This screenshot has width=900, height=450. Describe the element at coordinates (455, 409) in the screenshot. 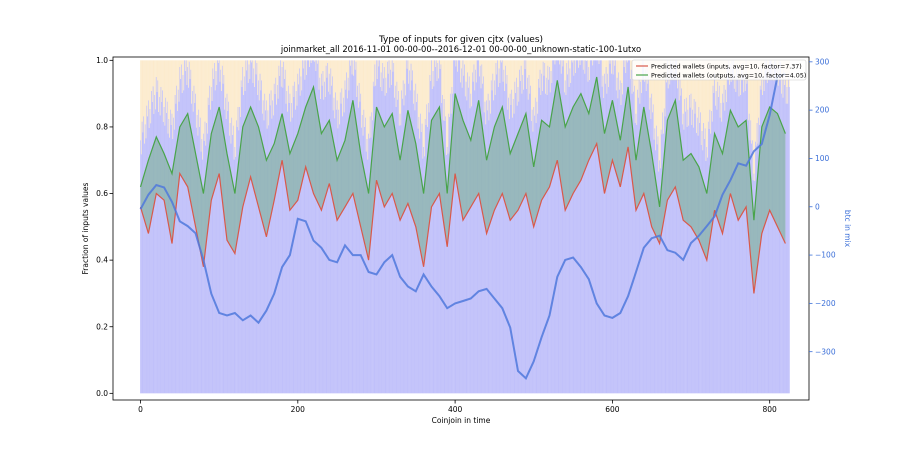

I see `x-tick-label: 400` at that location.